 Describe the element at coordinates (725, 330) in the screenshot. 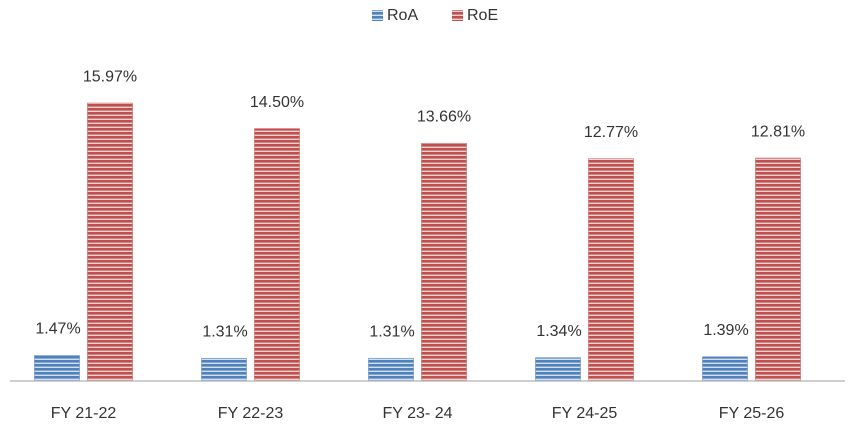

I see `data-label: 1.39%` at that location.